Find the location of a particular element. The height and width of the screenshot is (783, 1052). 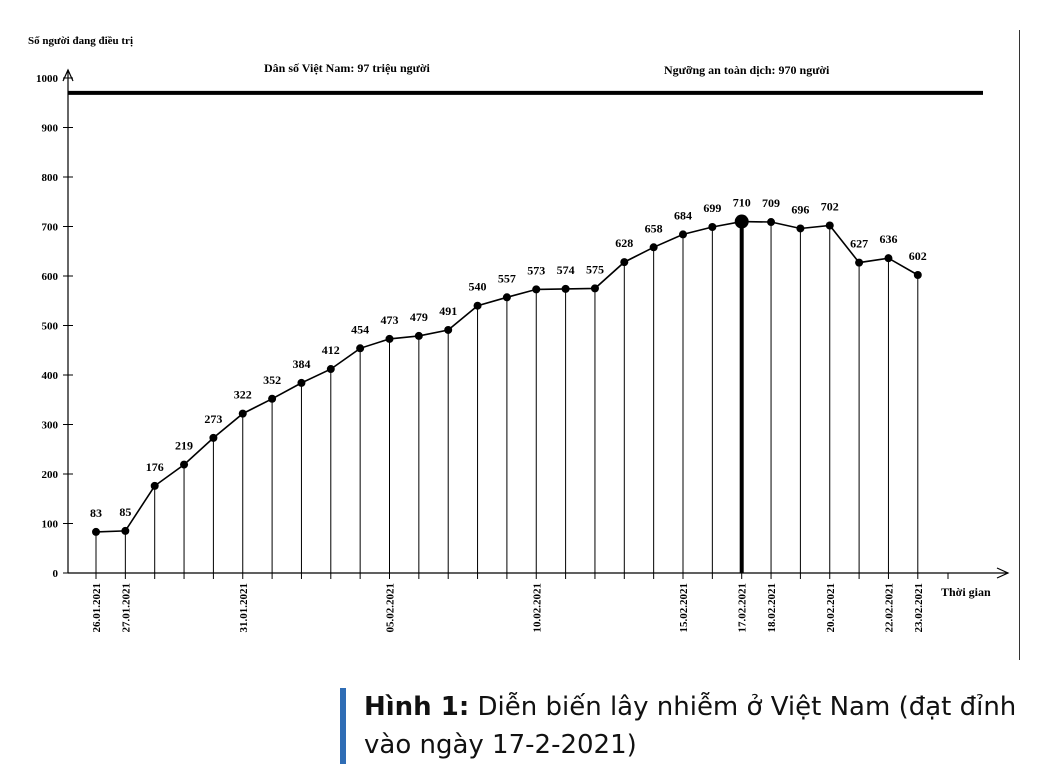

y-tick-label: 700 is located at coordinates (50, 228).